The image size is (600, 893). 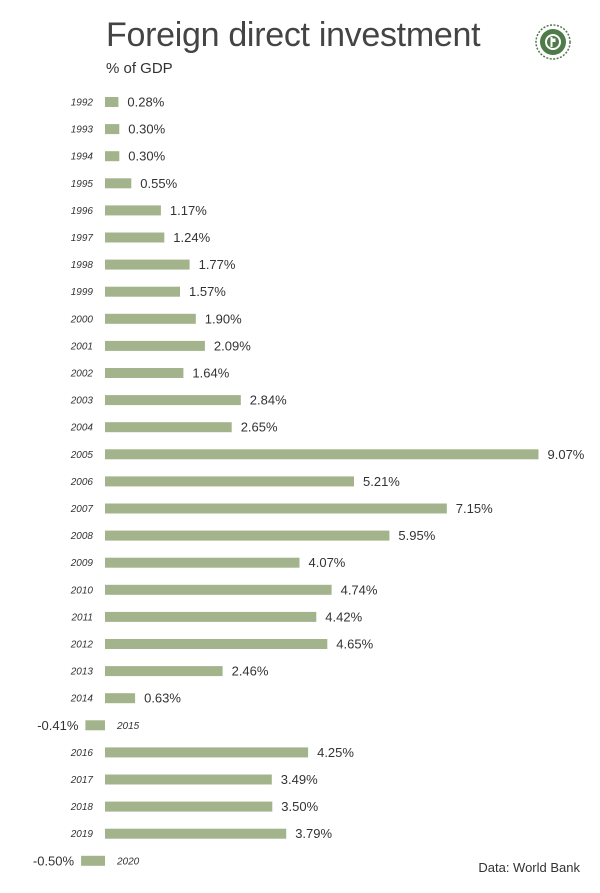 What do you see at coordinates (82, 672) in the screenshot?
I see `year-label-2013: 2013` at bounding box center [82, 672].